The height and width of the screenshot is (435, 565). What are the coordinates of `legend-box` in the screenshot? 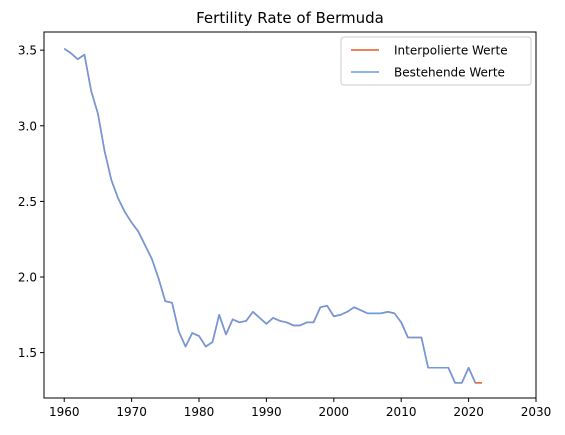 It's located at (436, 61).